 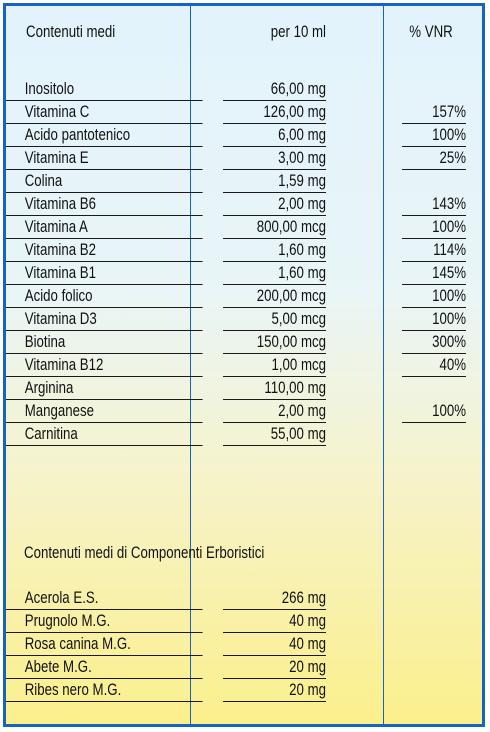 What do you see at coordinates (104, 273) in the screenshot?
I see `nutrient-name: Vitamina B1` at bounding box center [104, 273].